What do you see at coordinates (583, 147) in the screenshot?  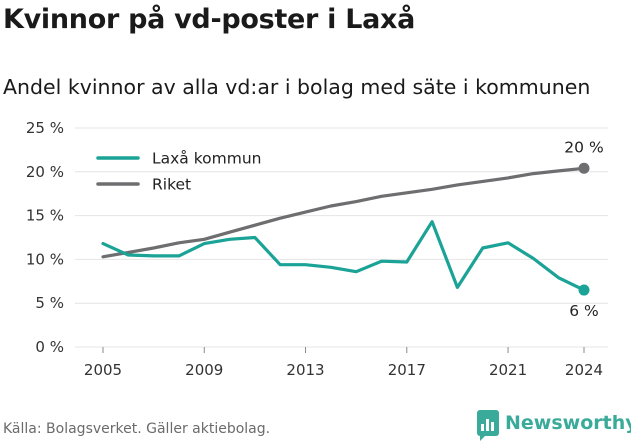 I see `series-end-label: 20 %` at bounding box center [583, 147].